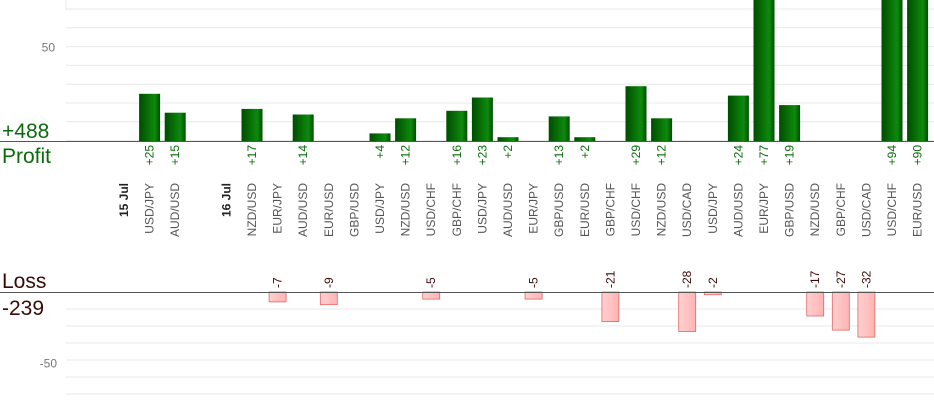  What do you see at coordinates (329, 282) in the screenshot?
I see `loss-value-label: -9` at bounding box center [329, 282].